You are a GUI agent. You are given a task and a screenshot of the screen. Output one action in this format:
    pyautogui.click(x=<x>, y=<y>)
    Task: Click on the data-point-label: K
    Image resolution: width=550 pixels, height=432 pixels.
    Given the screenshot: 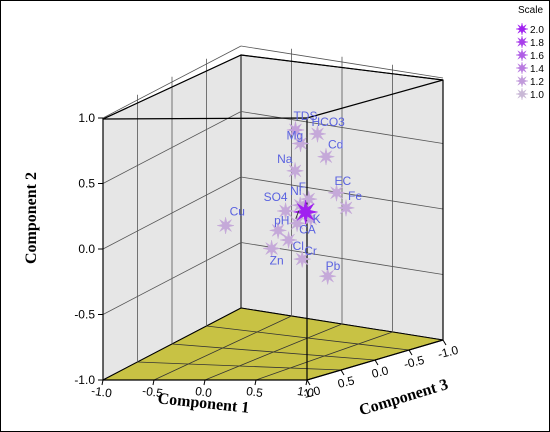 What is the action you would take?
    pyautogui.click(x=317, y=219)
    